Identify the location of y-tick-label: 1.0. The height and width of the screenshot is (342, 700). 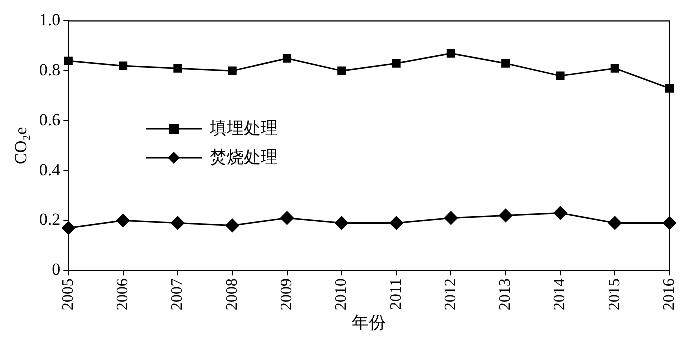
(50, 20).